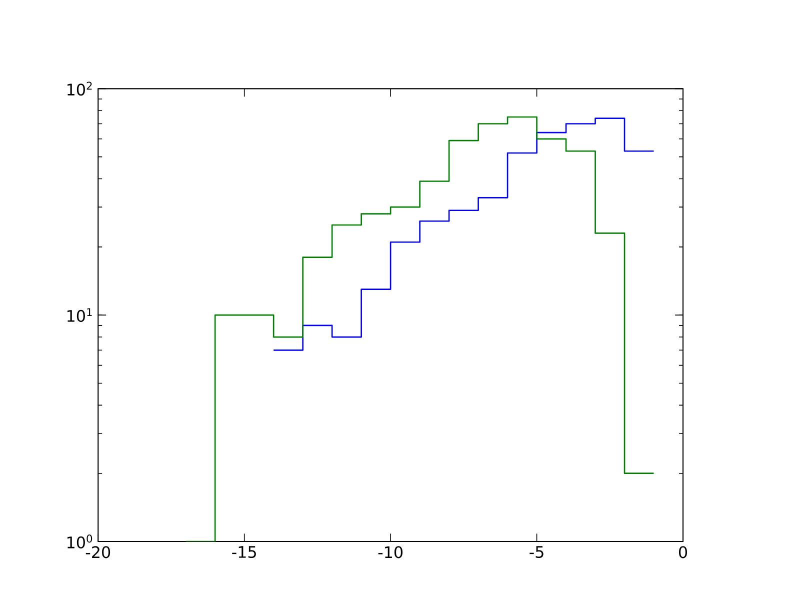  I want to click on x-tick-label: -10, so click(390, 552).